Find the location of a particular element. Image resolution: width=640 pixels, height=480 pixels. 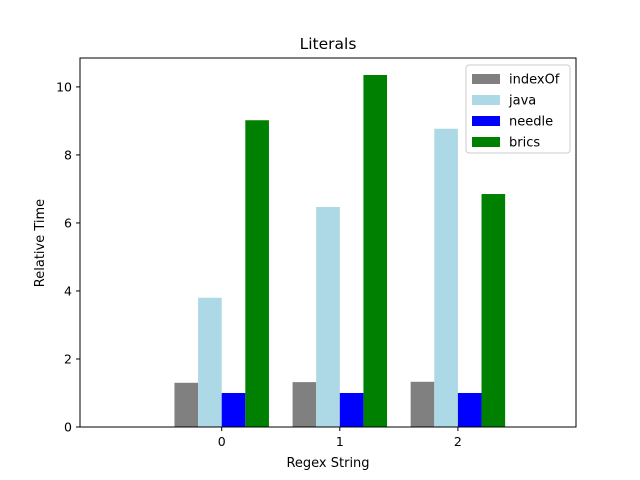

x-axis-label: Regex String is located at coordinates (327, 463).